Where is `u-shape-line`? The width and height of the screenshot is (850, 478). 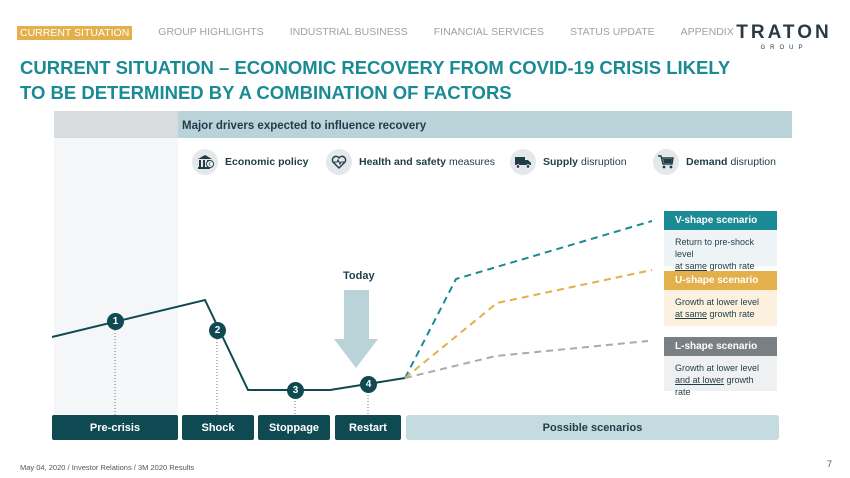 u-shape-line is located at coordinates (528, 324).